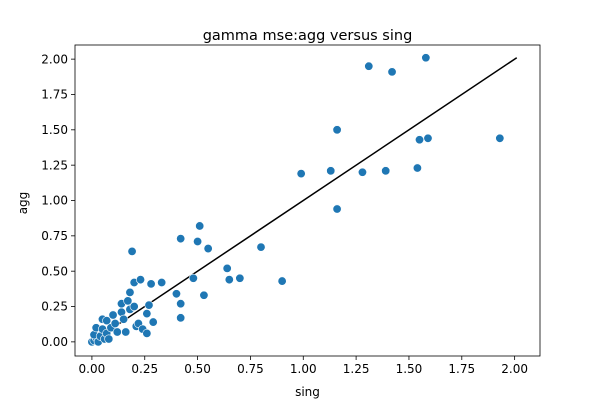 The image size is (600, 400). I want to click on y-tick-label: 2.00, so click(54, 59).